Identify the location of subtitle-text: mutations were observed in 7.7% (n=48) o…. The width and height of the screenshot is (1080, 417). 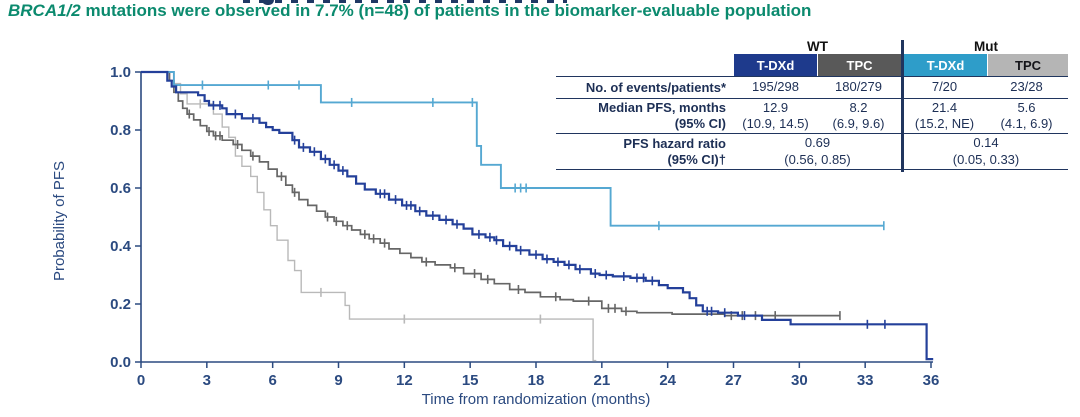
(446, 10).